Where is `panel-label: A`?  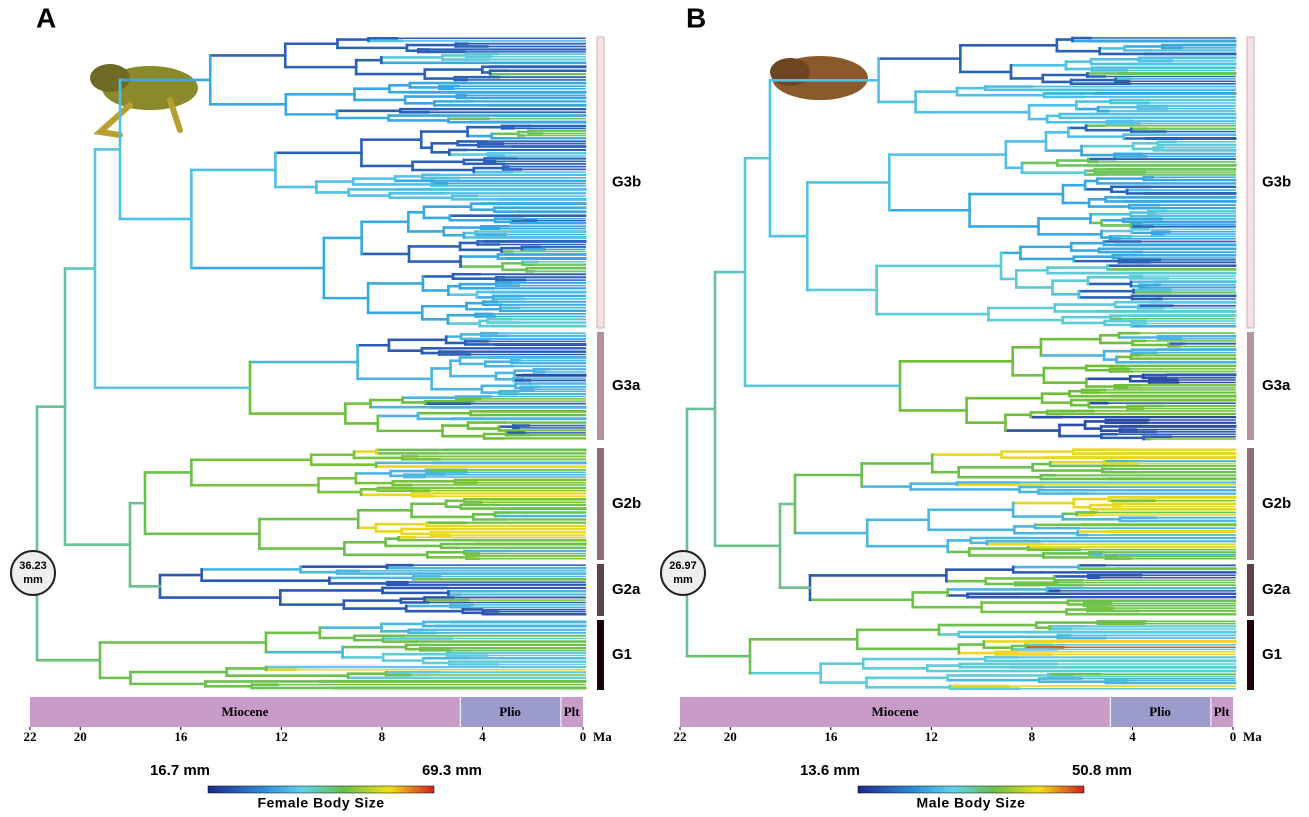 panel-label: A is located at coordinates (46, 17).